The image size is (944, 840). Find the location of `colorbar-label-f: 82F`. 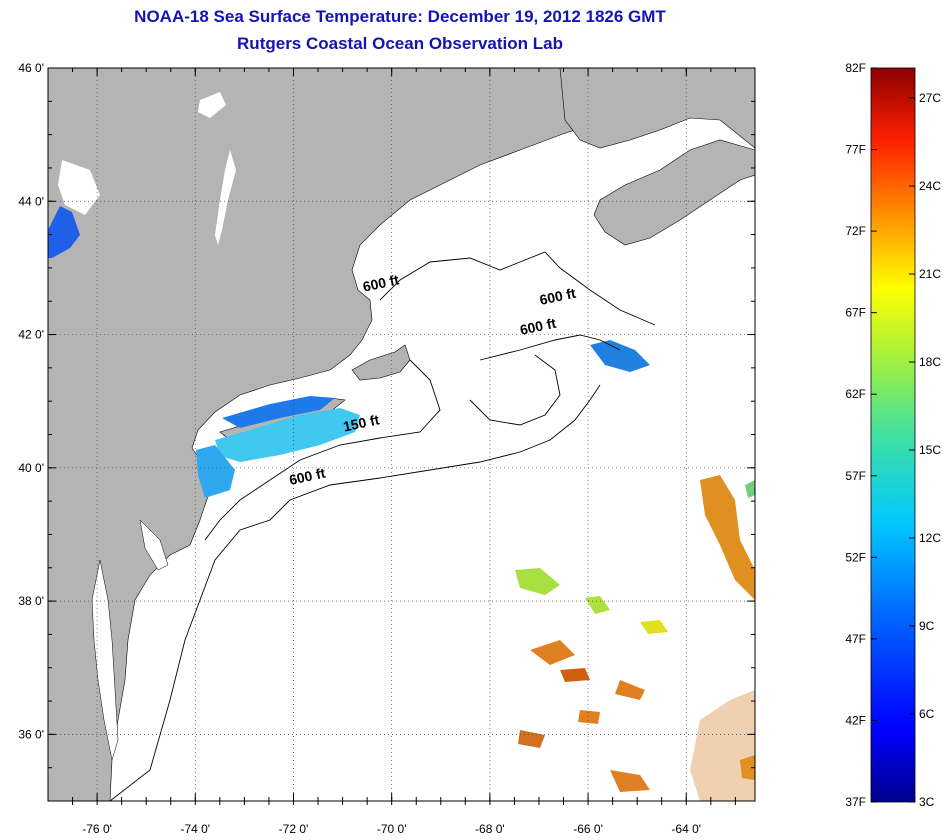

colorbar-label-f: 82F is located at coordinates (855, 68).